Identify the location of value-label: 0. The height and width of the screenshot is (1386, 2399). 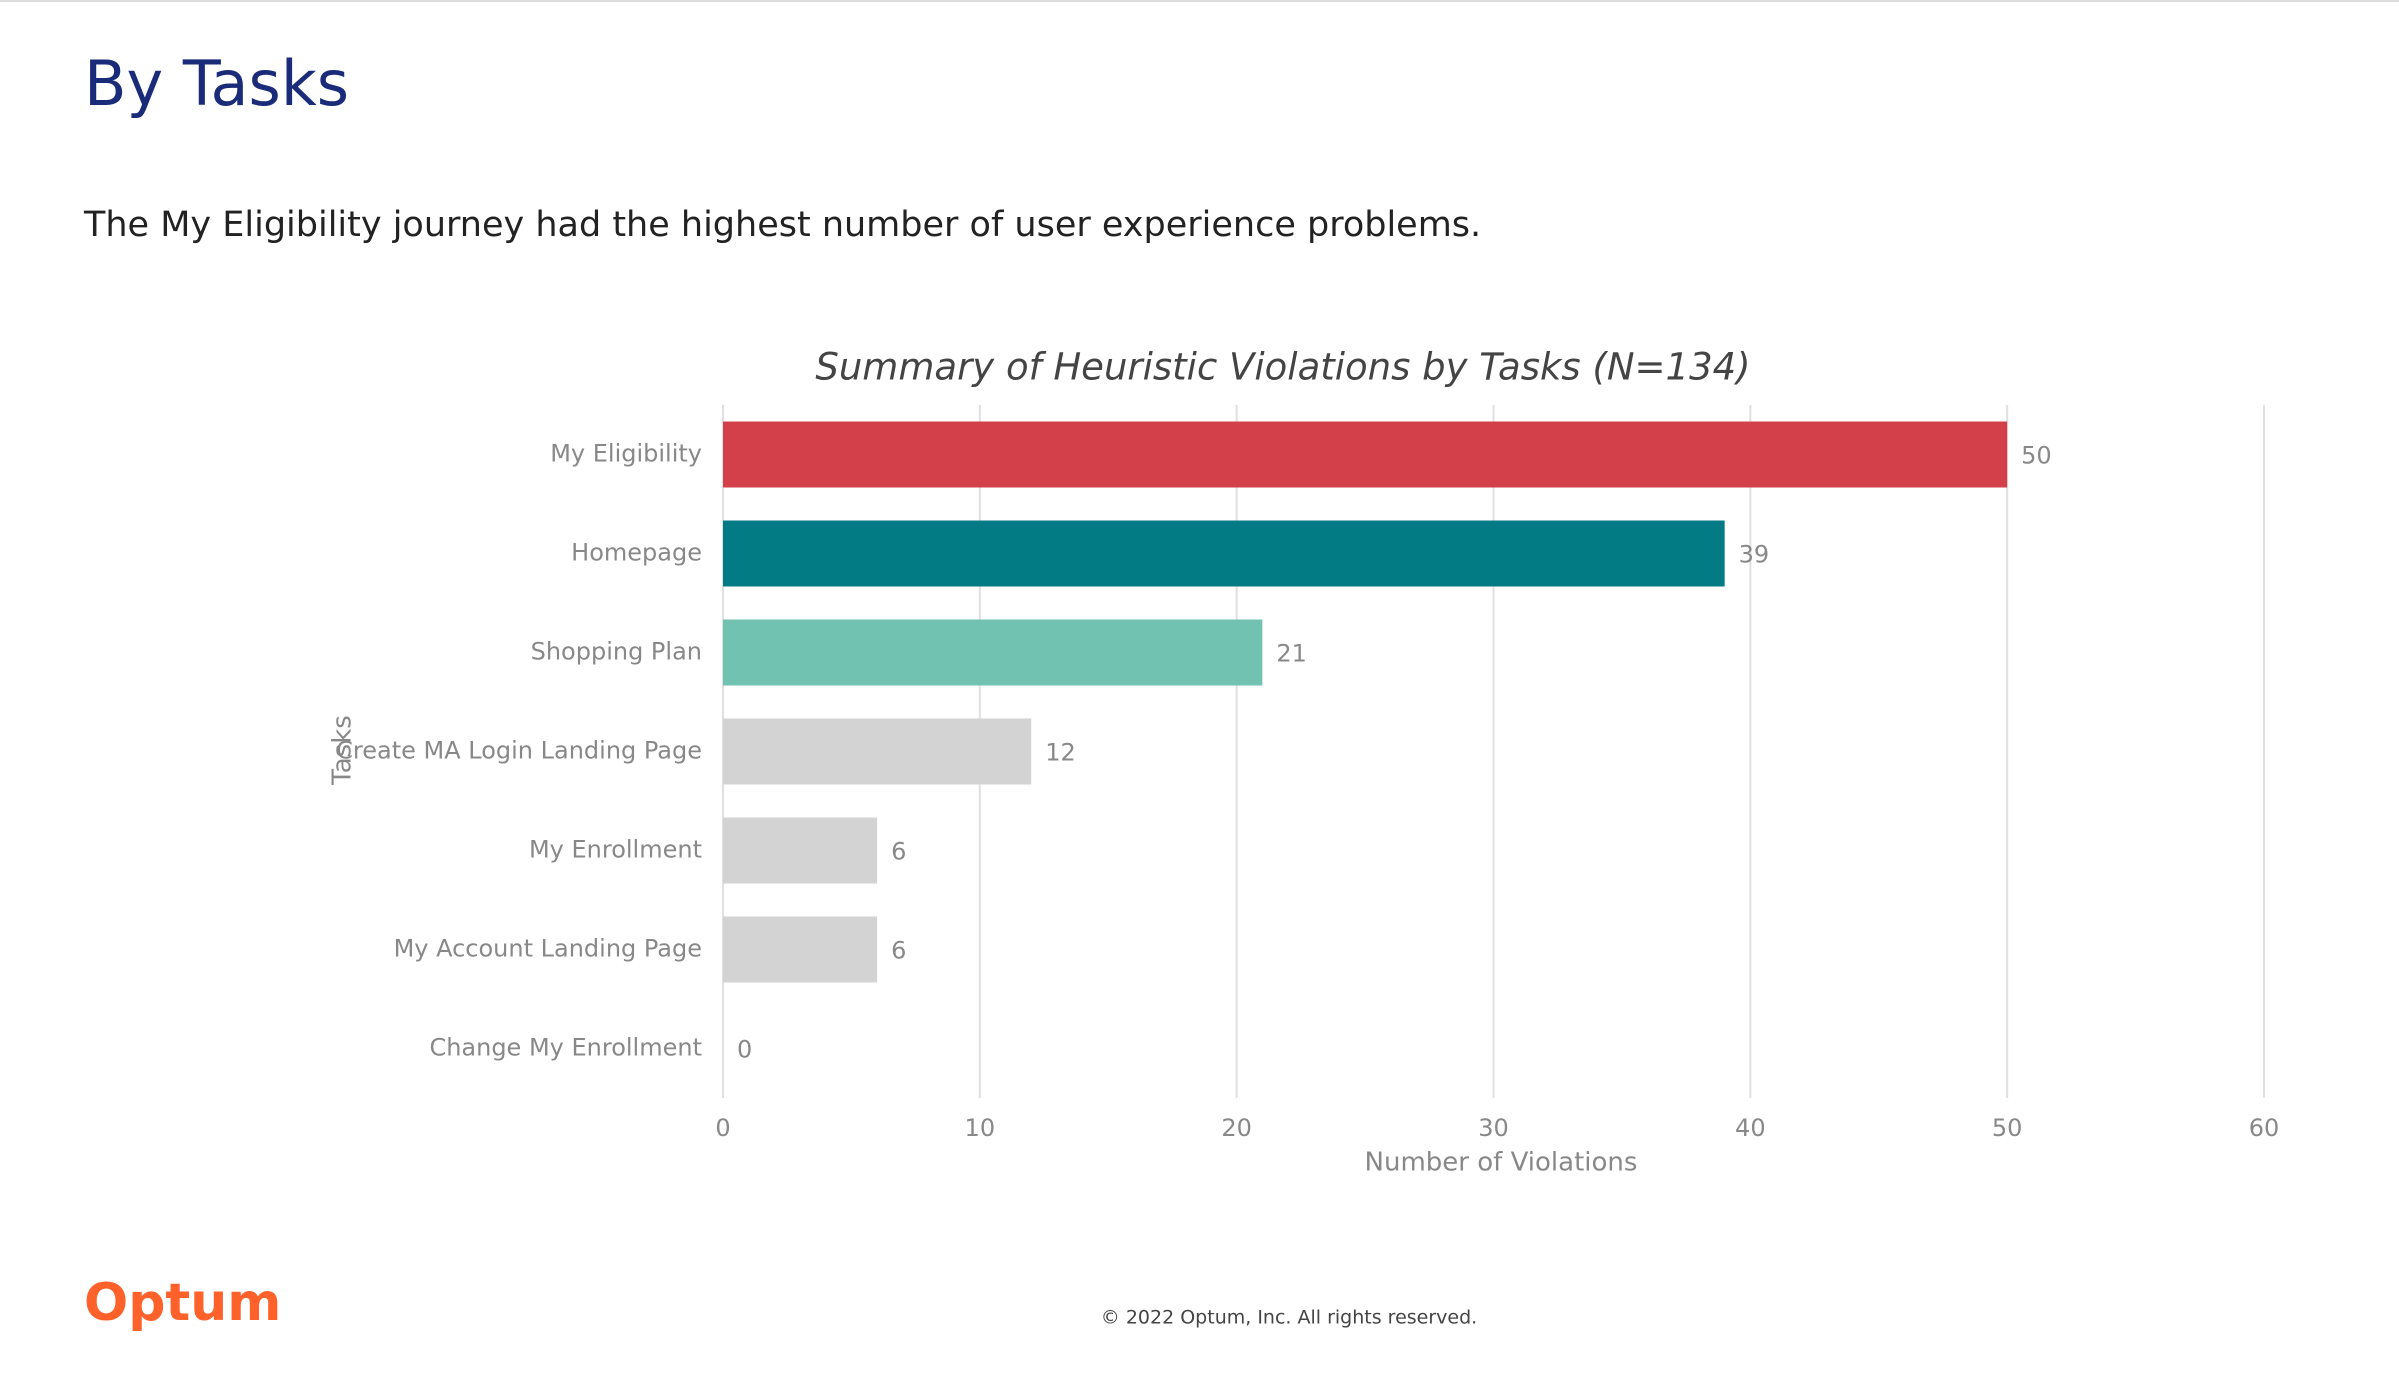
(744, 1050).